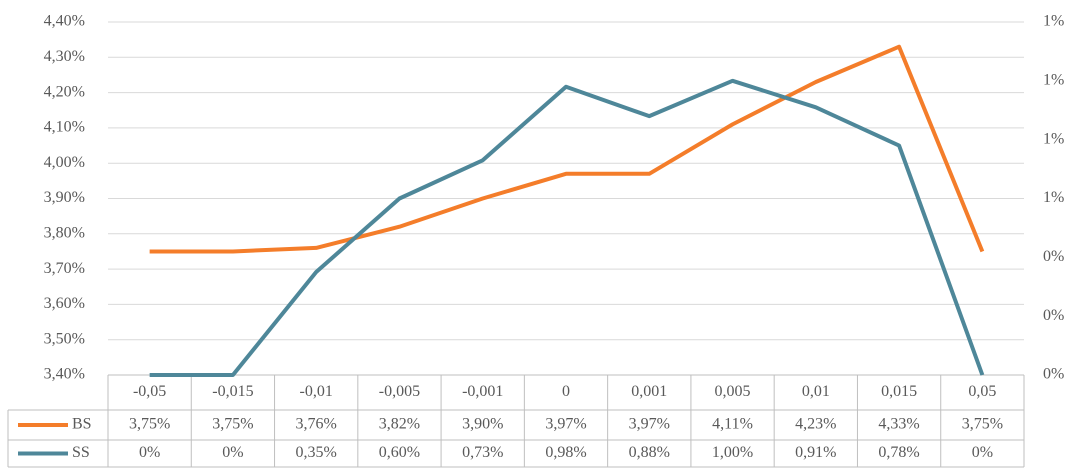 The image size is (1075, 468). Describe the element at coordinates (81, 452) in the screenshot. I see `legend-label: SS` at that location.